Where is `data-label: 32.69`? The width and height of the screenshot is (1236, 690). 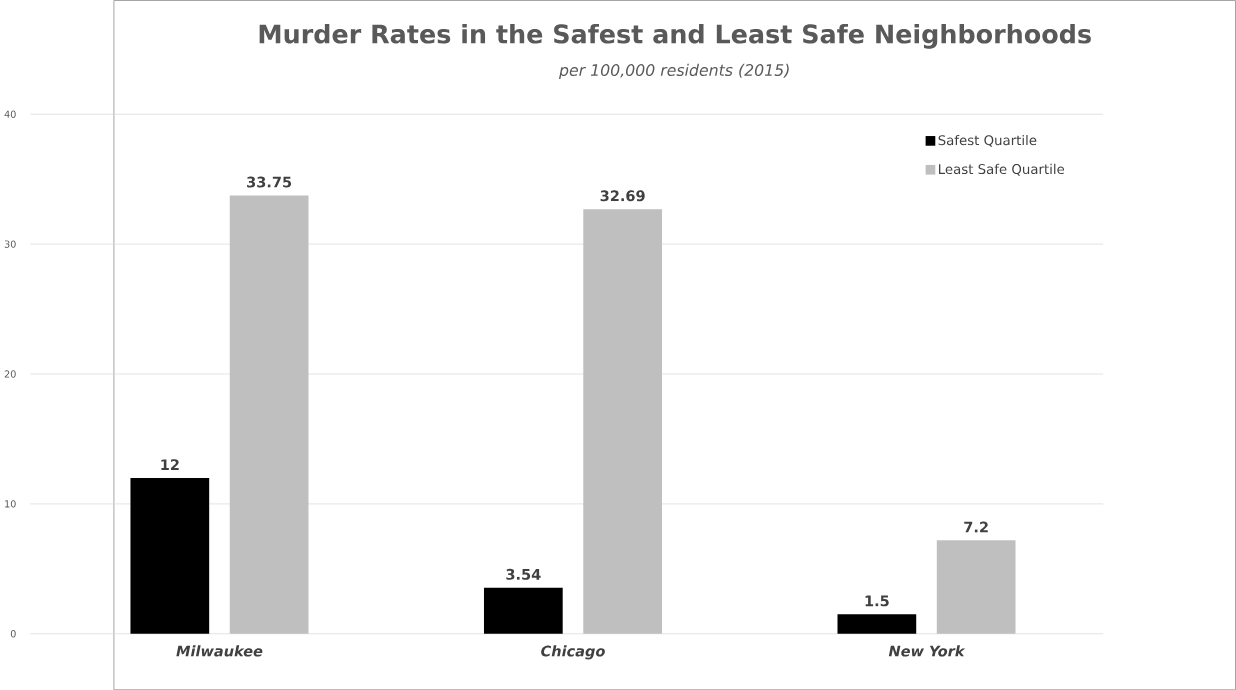
data-label: 32.69 is located at coordinates (622, 196).